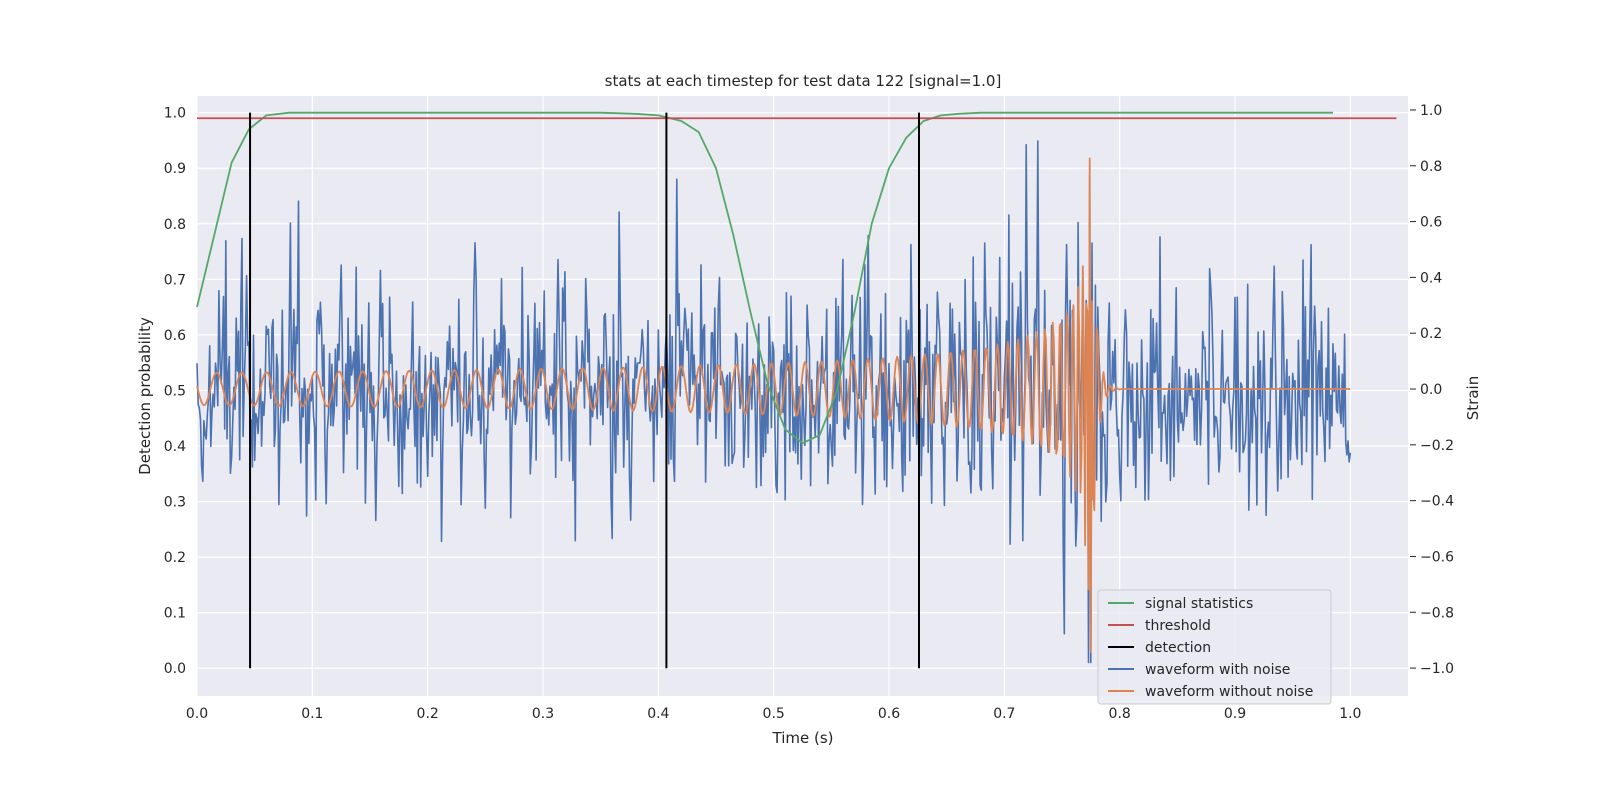  What do you see at coordinates (1229, 692) in the screenshot?
I see `legend-label-waveform-without-noise: waveform without noise` at bounding box center [1229, 692].